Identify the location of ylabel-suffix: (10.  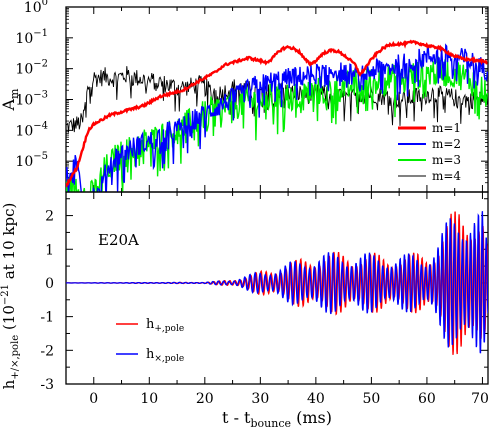
(9, 320).